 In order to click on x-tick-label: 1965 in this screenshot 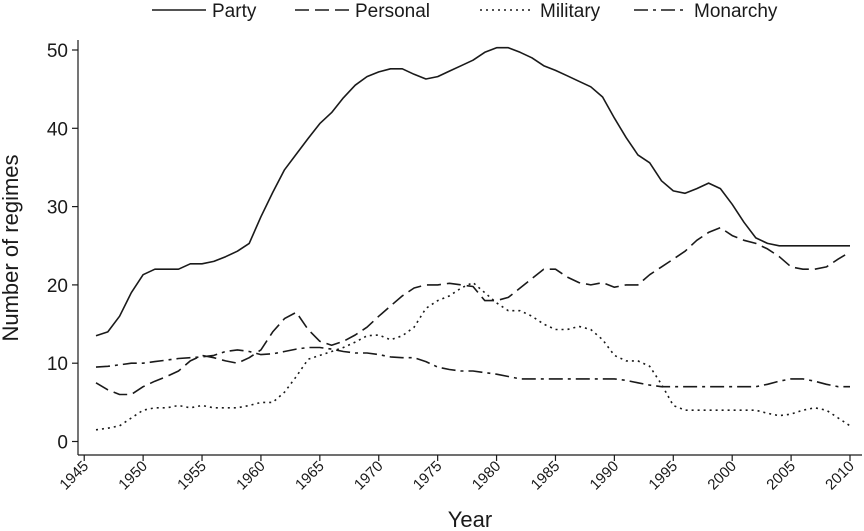, I will do `click(310, 476)`.